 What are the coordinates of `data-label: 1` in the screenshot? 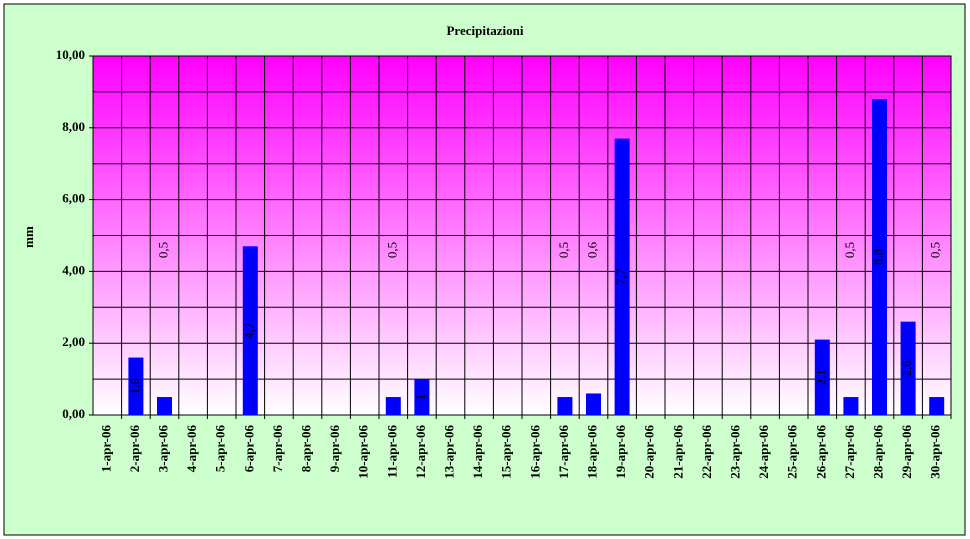 It's located at (420, 397).